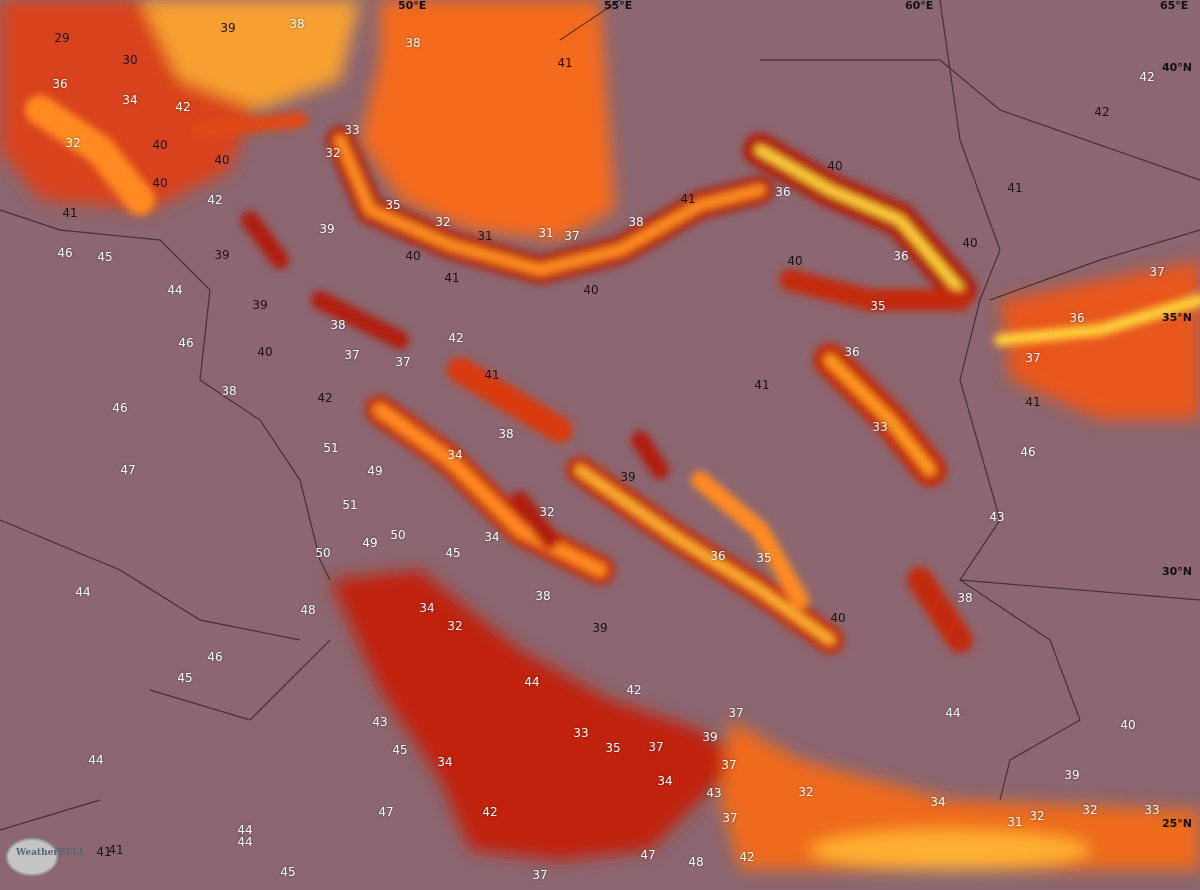  Describe the element at coordinates (375, 471) in the screenshot. I see `temperature-label: 49` at that location.